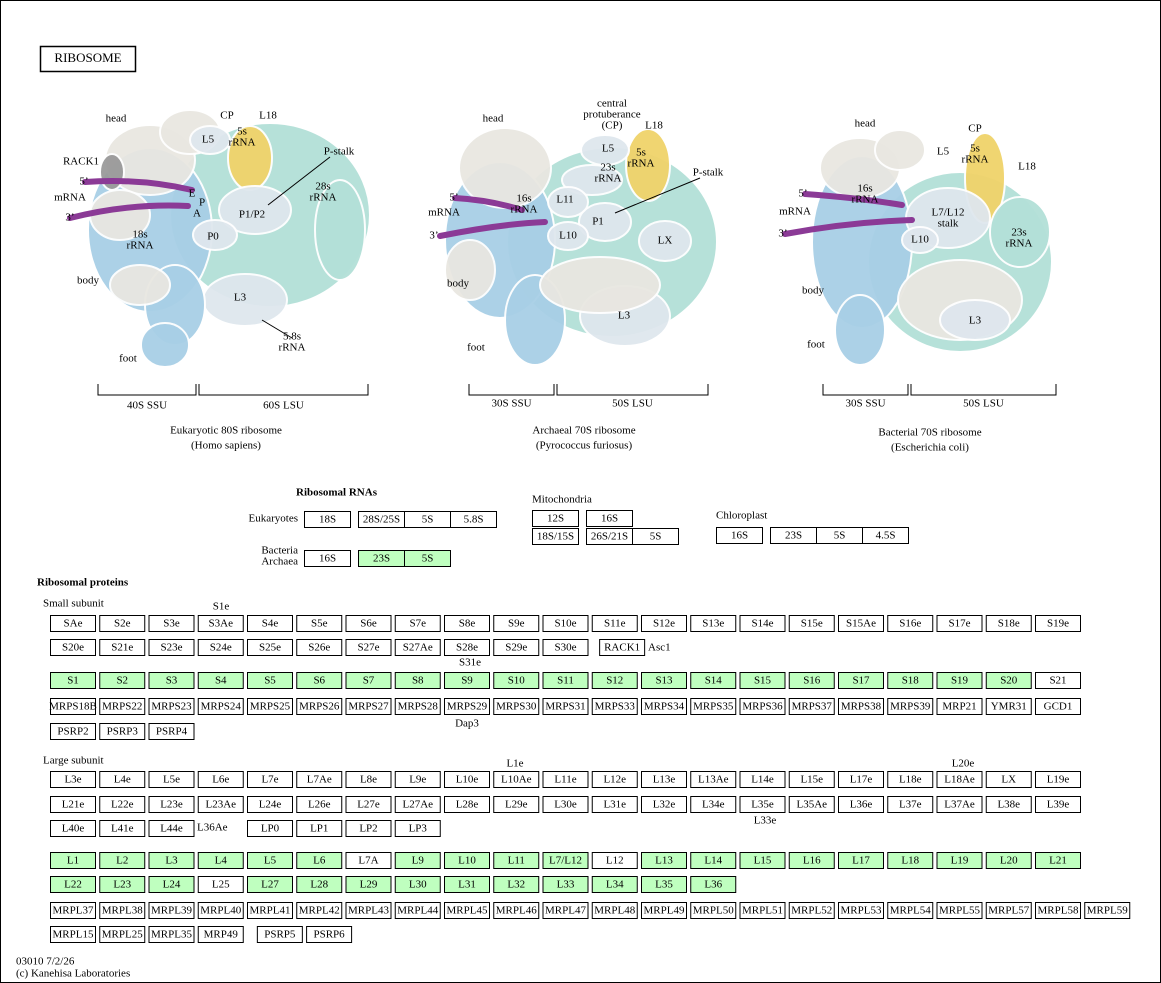  What do you see at coordinates (369, 648) in the screenshot?
I see `gene-label: S27e` at bounding box center [369, 648].